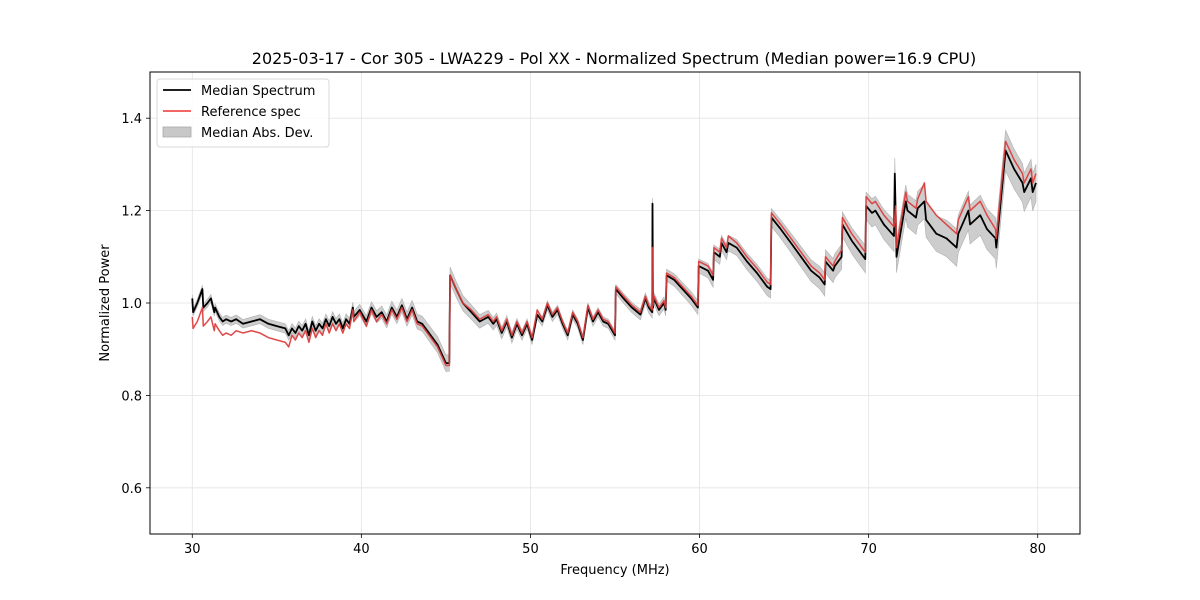 The height and width of the screenshot is (600, 1200). What do you see at coordinates (615, 545) in the screenshot?
I see `x-axis: 30 40 50 60 70 80` at bounding box center [615, 545].